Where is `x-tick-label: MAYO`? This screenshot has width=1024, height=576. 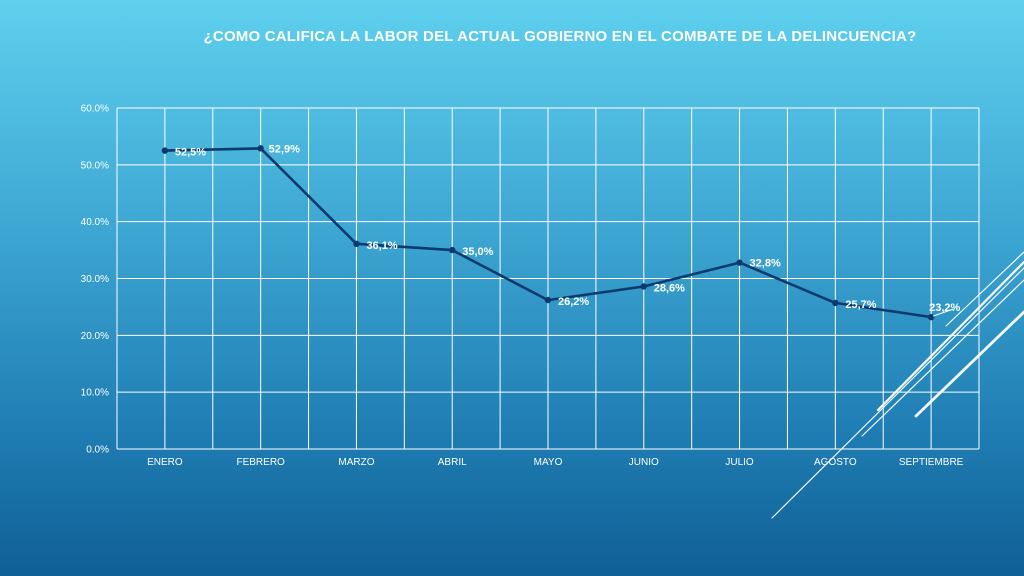 x-tick-label: MAYO is located at coordinates (548, 462).